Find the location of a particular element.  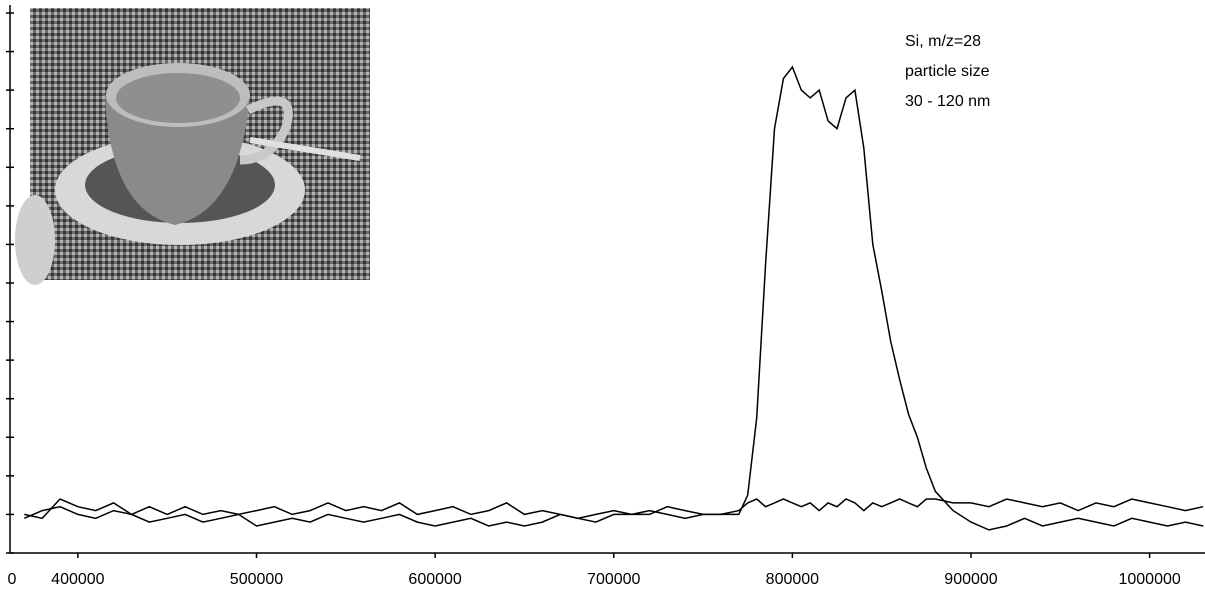

x-tick-label: 700000 is located at coordinates (613, 579).